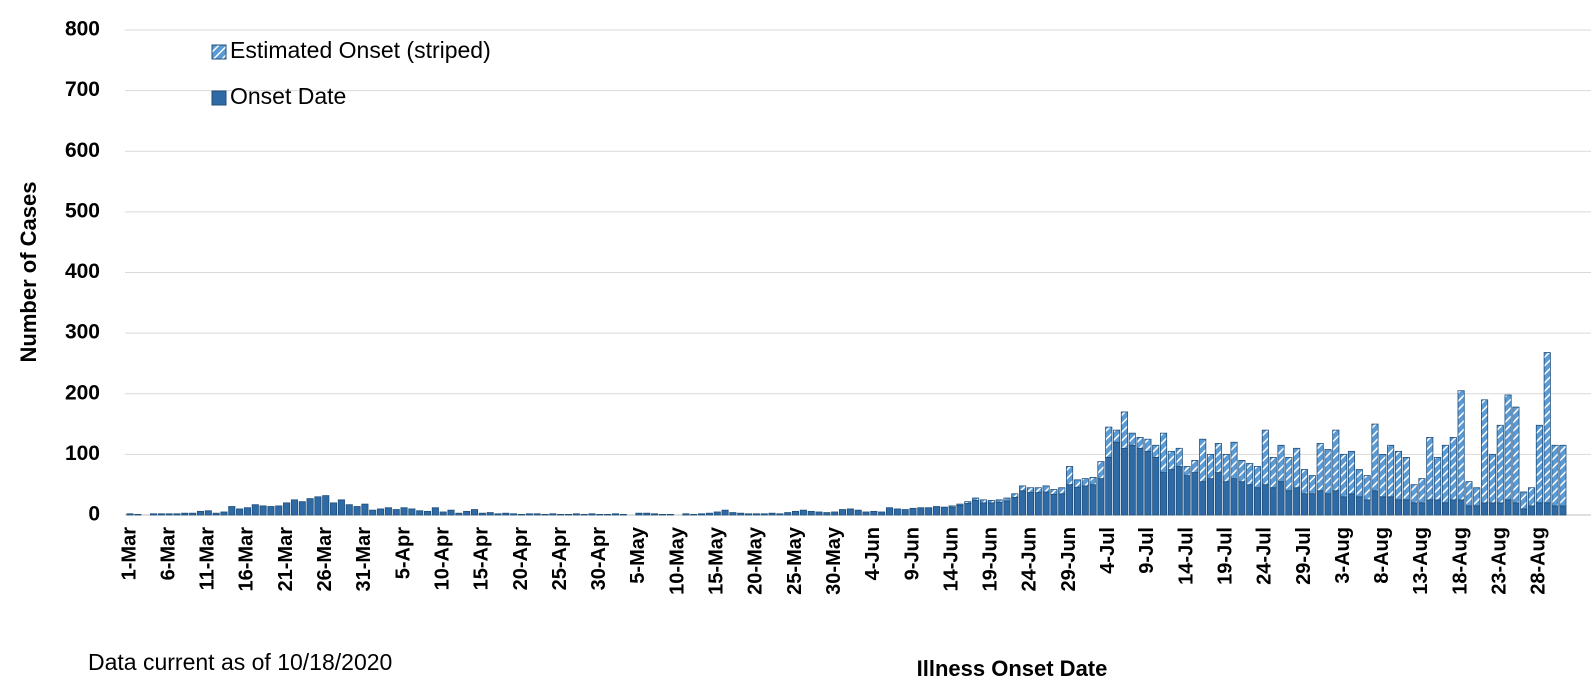 This screenshot has height=697, width=1591. I want to click on legend-label: Onset Date, so click(288, 96).